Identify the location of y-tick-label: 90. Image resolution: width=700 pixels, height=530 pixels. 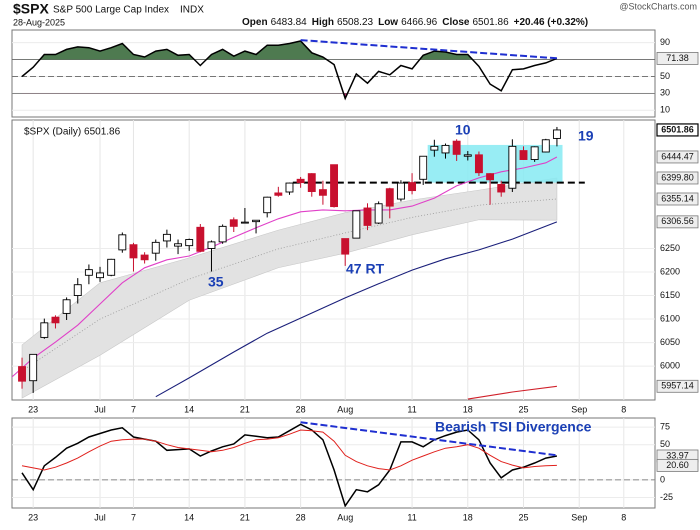
(665, 42).